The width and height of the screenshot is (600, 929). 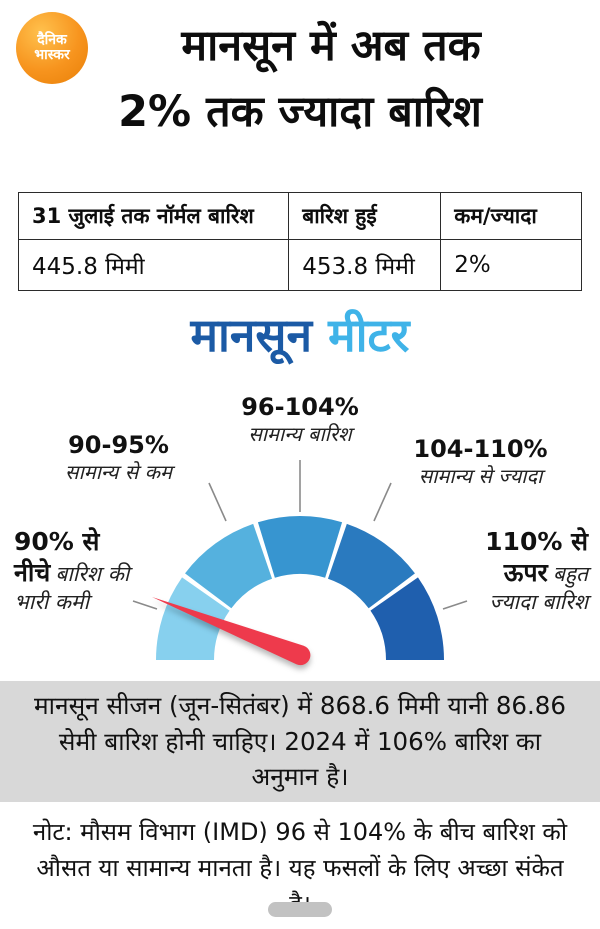 What do you see at coordinates (331, 46) in the screenshot?
I see `headline-line1: मानसून में अब तक` at bounding box center [331, 46].